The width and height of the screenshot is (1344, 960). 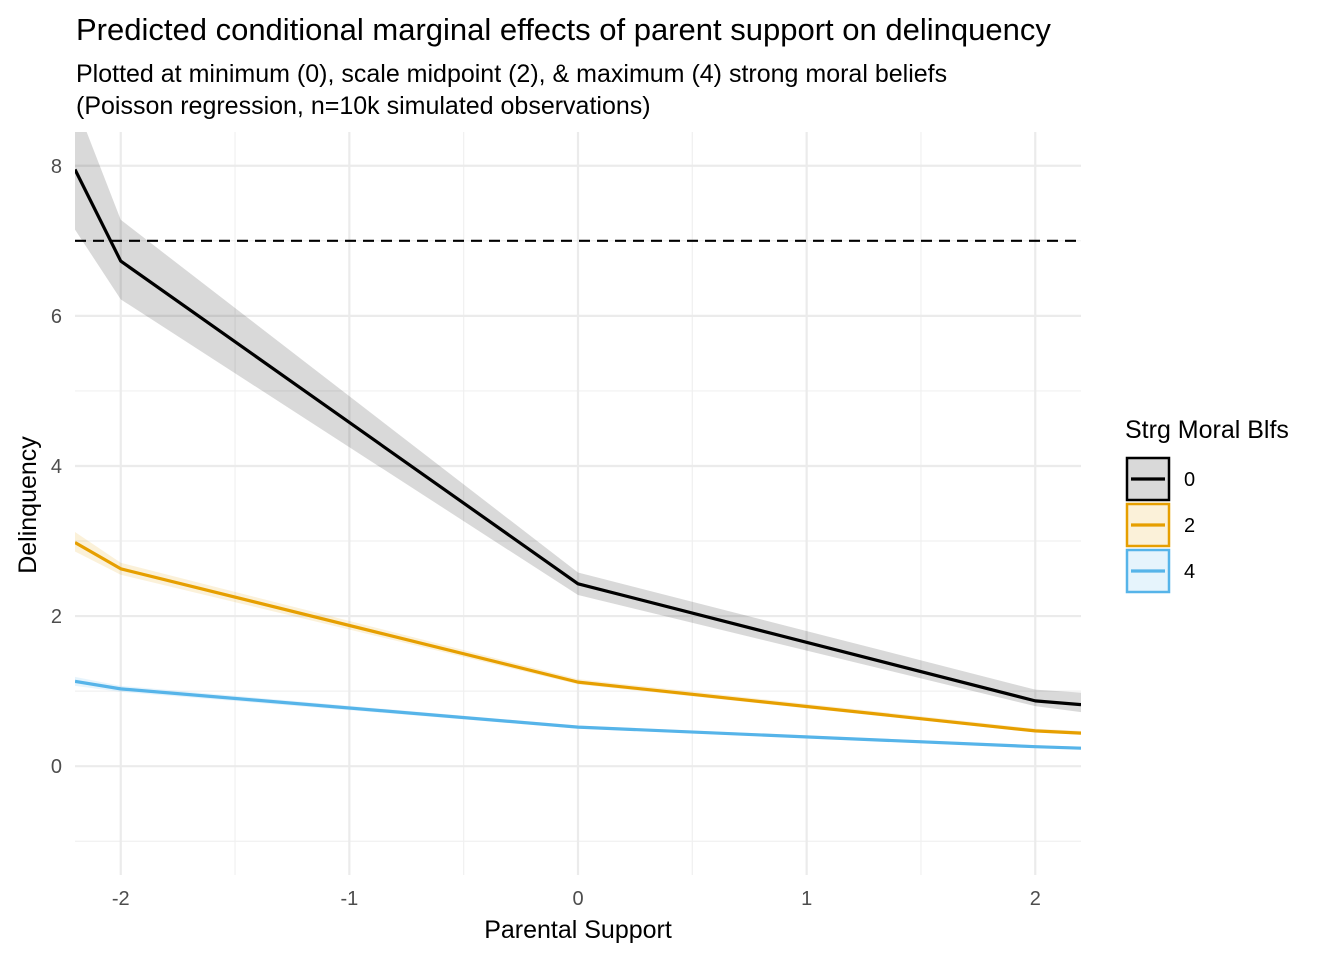 I want to click on y-axis-ticks: 0 2 4 6 8, so click(x=56, y=467).